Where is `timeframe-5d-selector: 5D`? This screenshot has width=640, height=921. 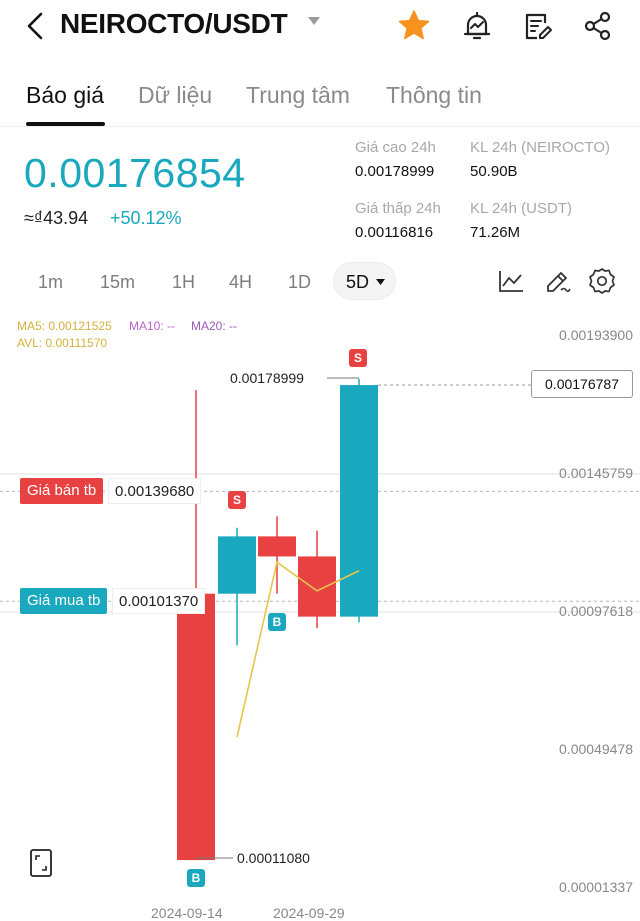 timeframe-5d-selector: 5D is located at coordinates (364, 281).